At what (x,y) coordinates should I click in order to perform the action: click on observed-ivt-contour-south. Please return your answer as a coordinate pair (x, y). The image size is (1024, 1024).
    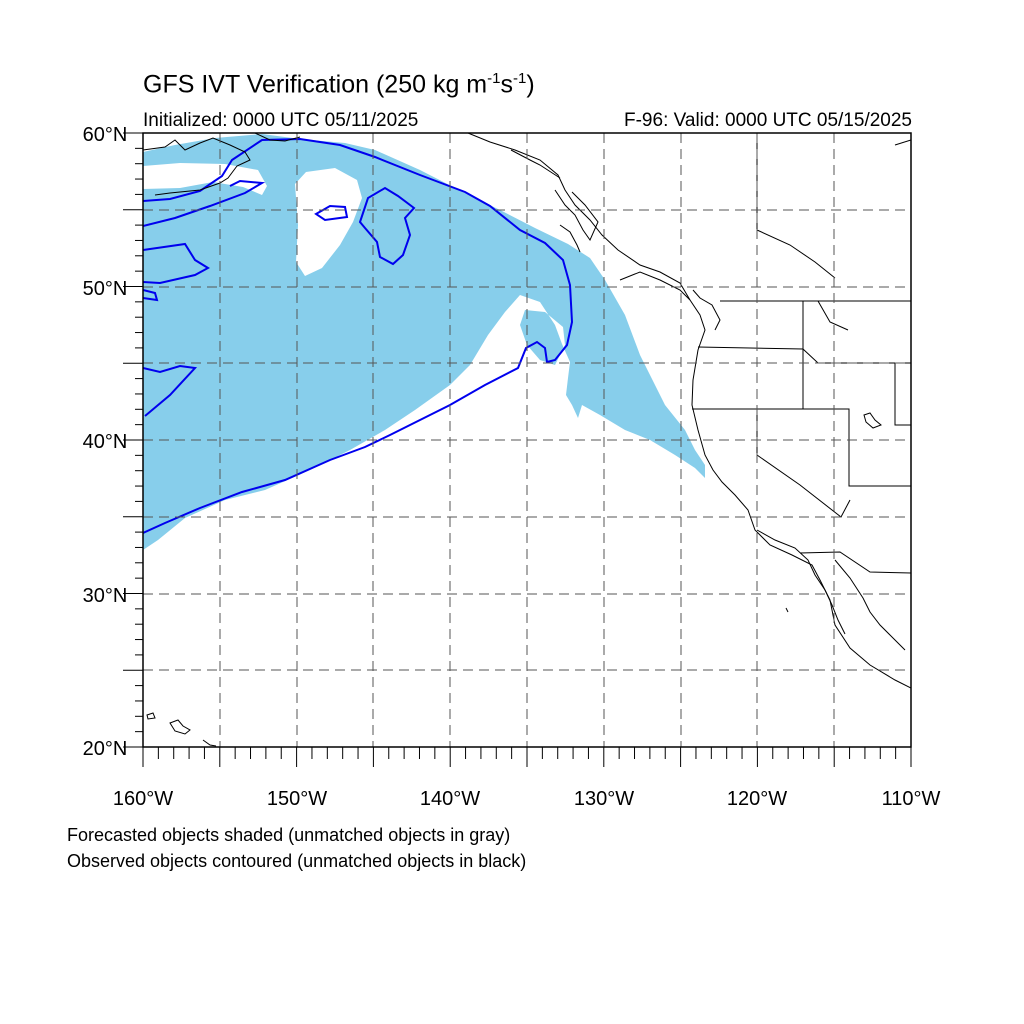
    Looking at the image, I should click on (170, 390).